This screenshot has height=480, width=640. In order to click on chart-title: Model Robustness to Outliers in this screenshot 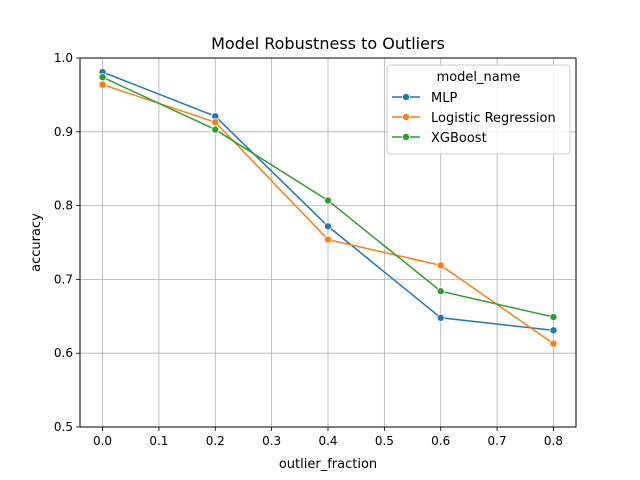, I will do `click(328, 43)`.